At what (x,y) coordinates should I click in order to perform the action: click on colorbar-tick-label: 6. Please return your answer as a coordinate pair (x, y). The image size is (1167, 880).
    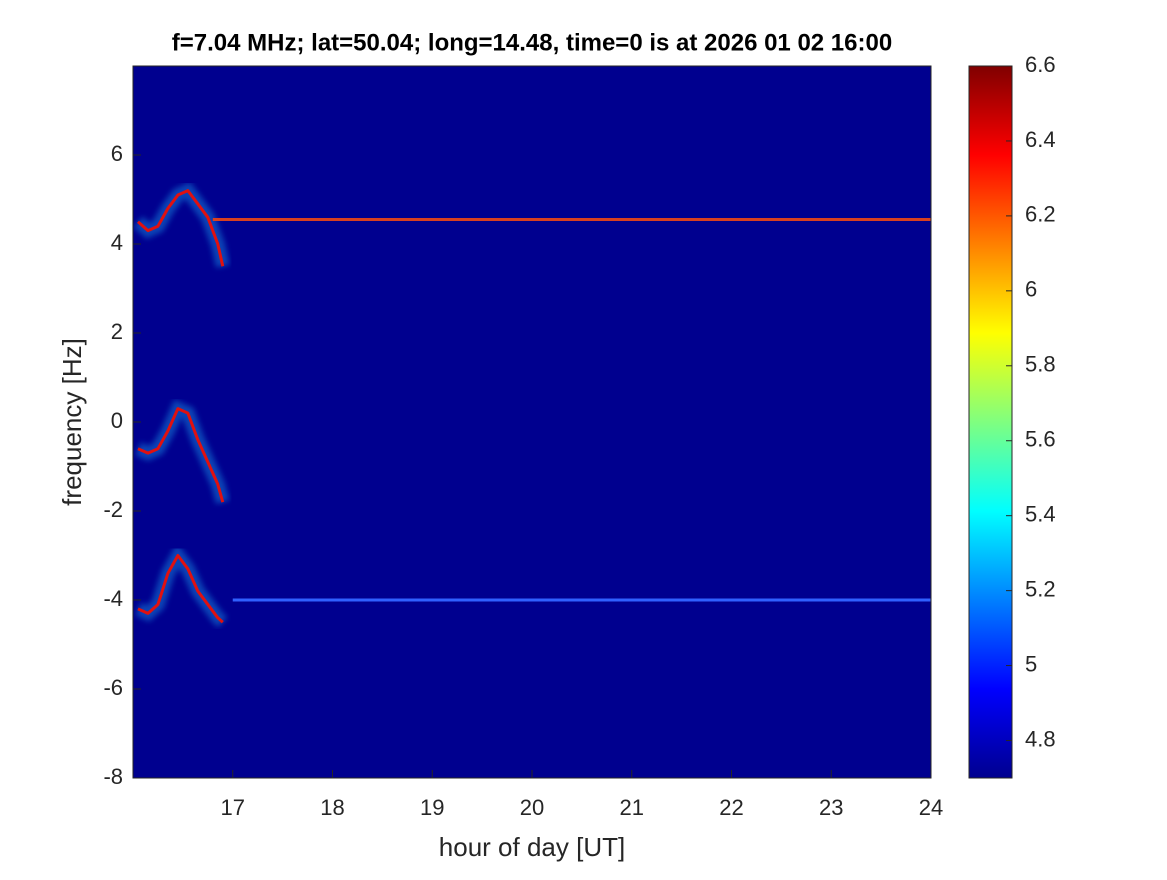
    Looking at the image, I should click on (1031, 289).